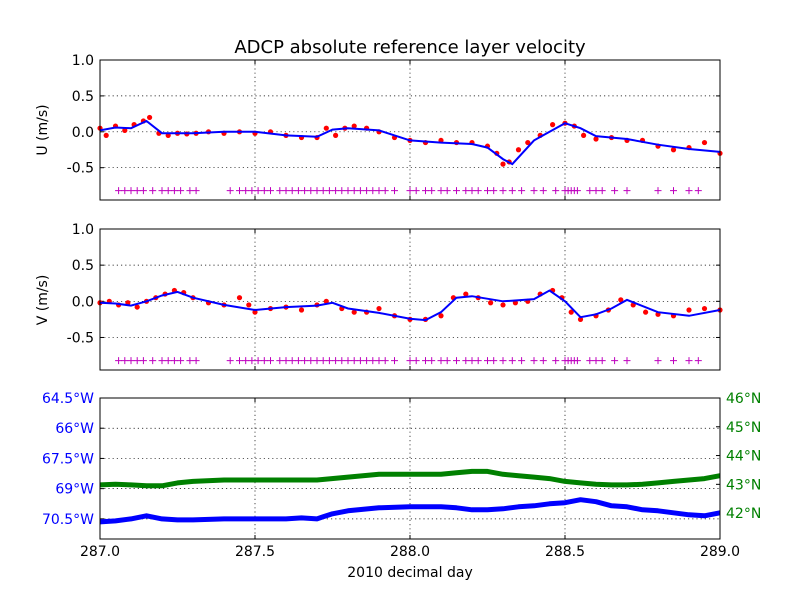 The height and width of the screenshot is (600, 800). Describe the element at coordinates (43, 129) in the screenshot. I see `u-axis-label: U (m/s)` at that location.